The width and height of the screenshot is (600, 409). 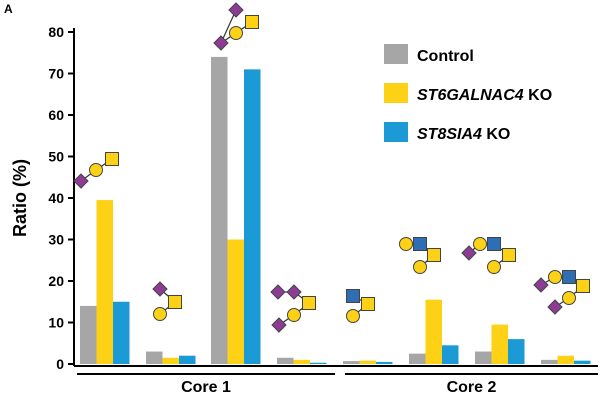 I want to click on disialyl-linear-glycan-icon, so click(x=236, y=26).